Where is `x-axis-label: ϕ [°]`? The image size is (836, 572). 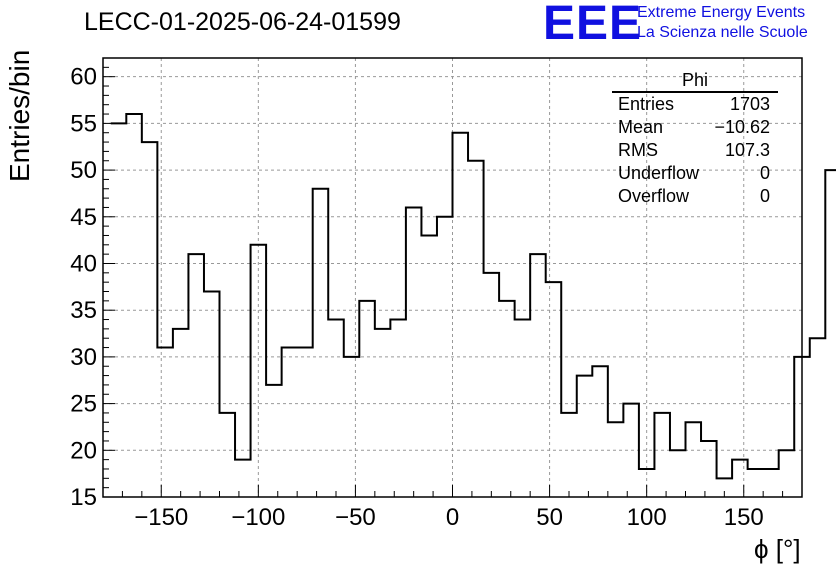 x-axis-label: ϕ [°] is located at coordinates (777, 549).